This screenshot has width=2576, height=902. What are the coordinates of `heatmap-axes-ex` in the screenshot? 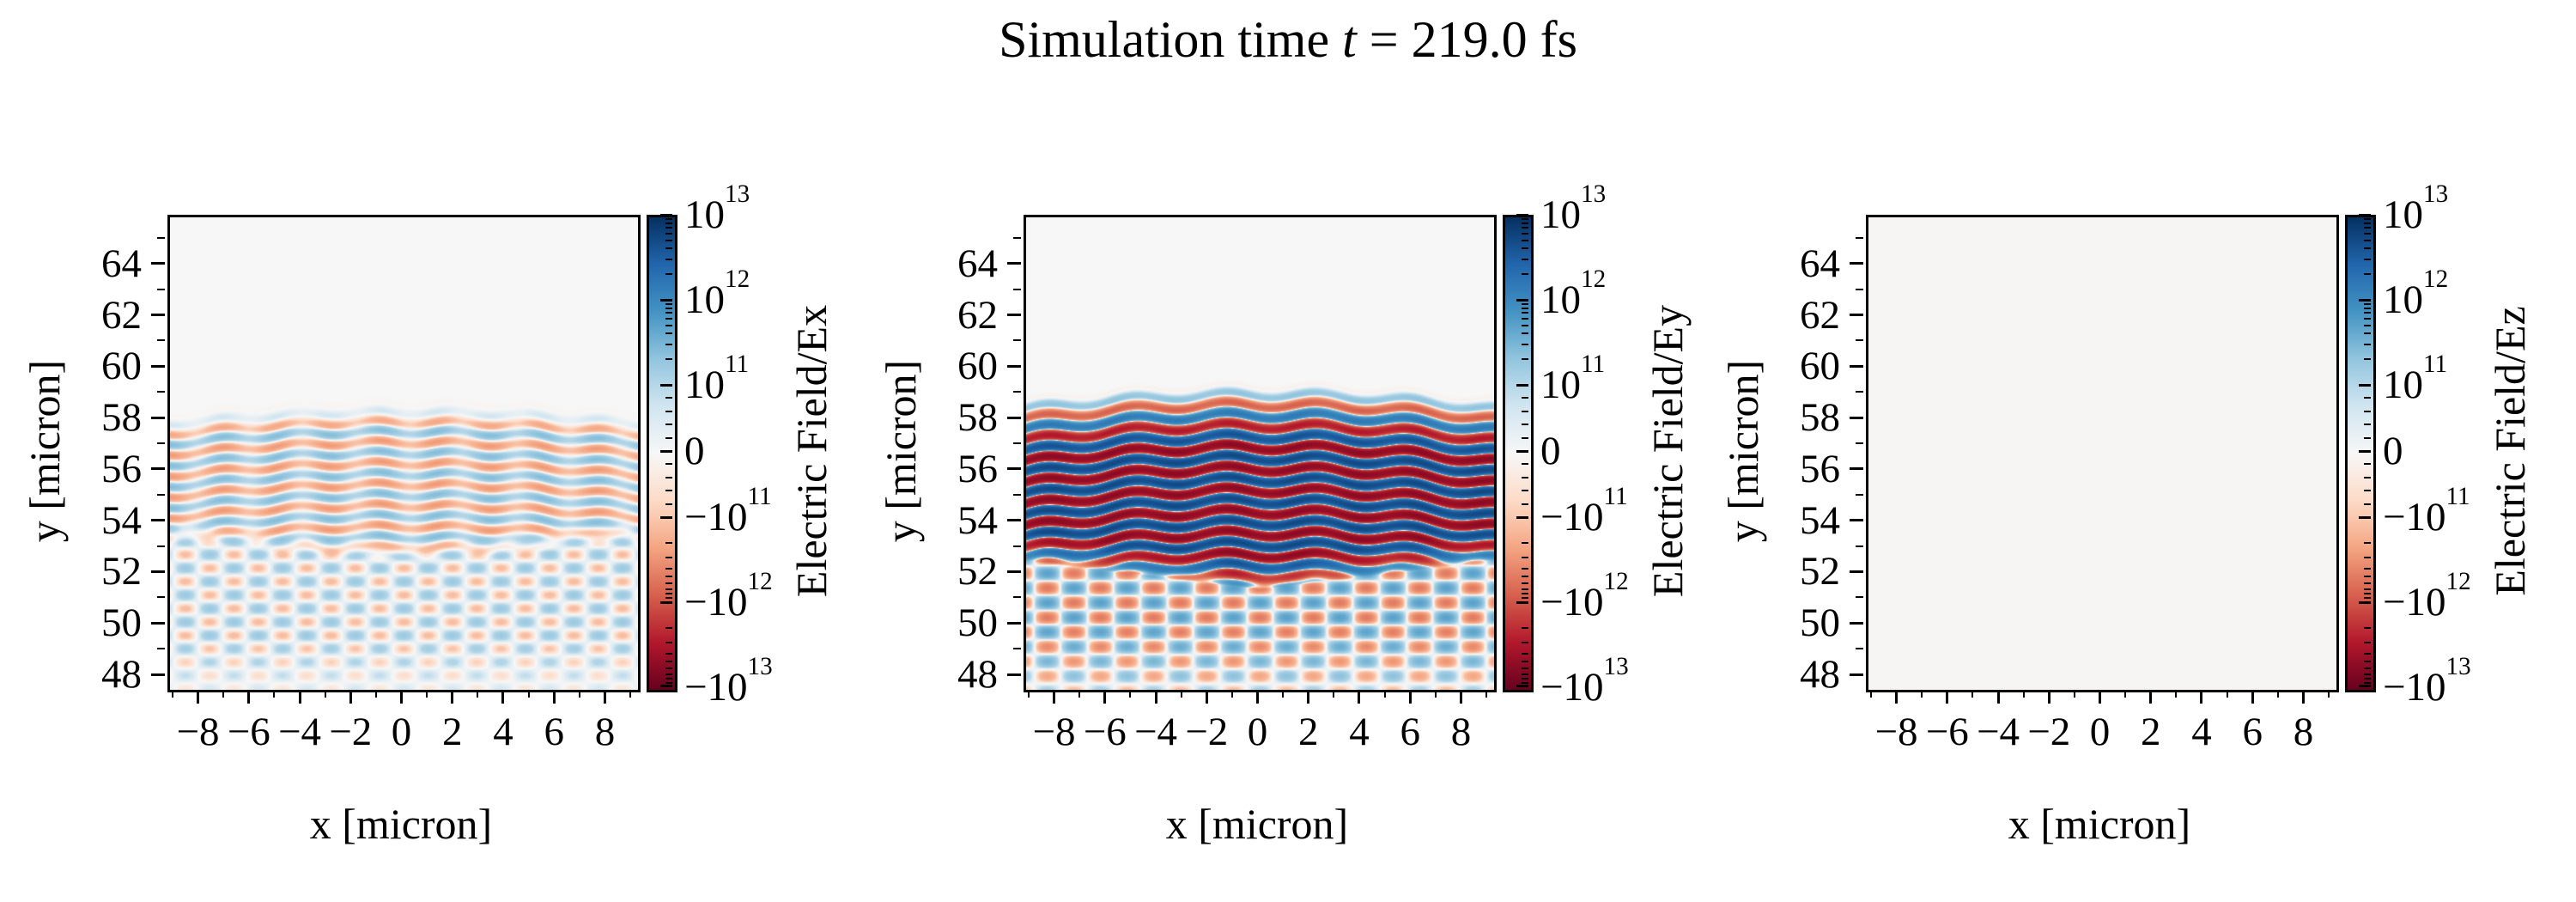 It's located at (404, 453).